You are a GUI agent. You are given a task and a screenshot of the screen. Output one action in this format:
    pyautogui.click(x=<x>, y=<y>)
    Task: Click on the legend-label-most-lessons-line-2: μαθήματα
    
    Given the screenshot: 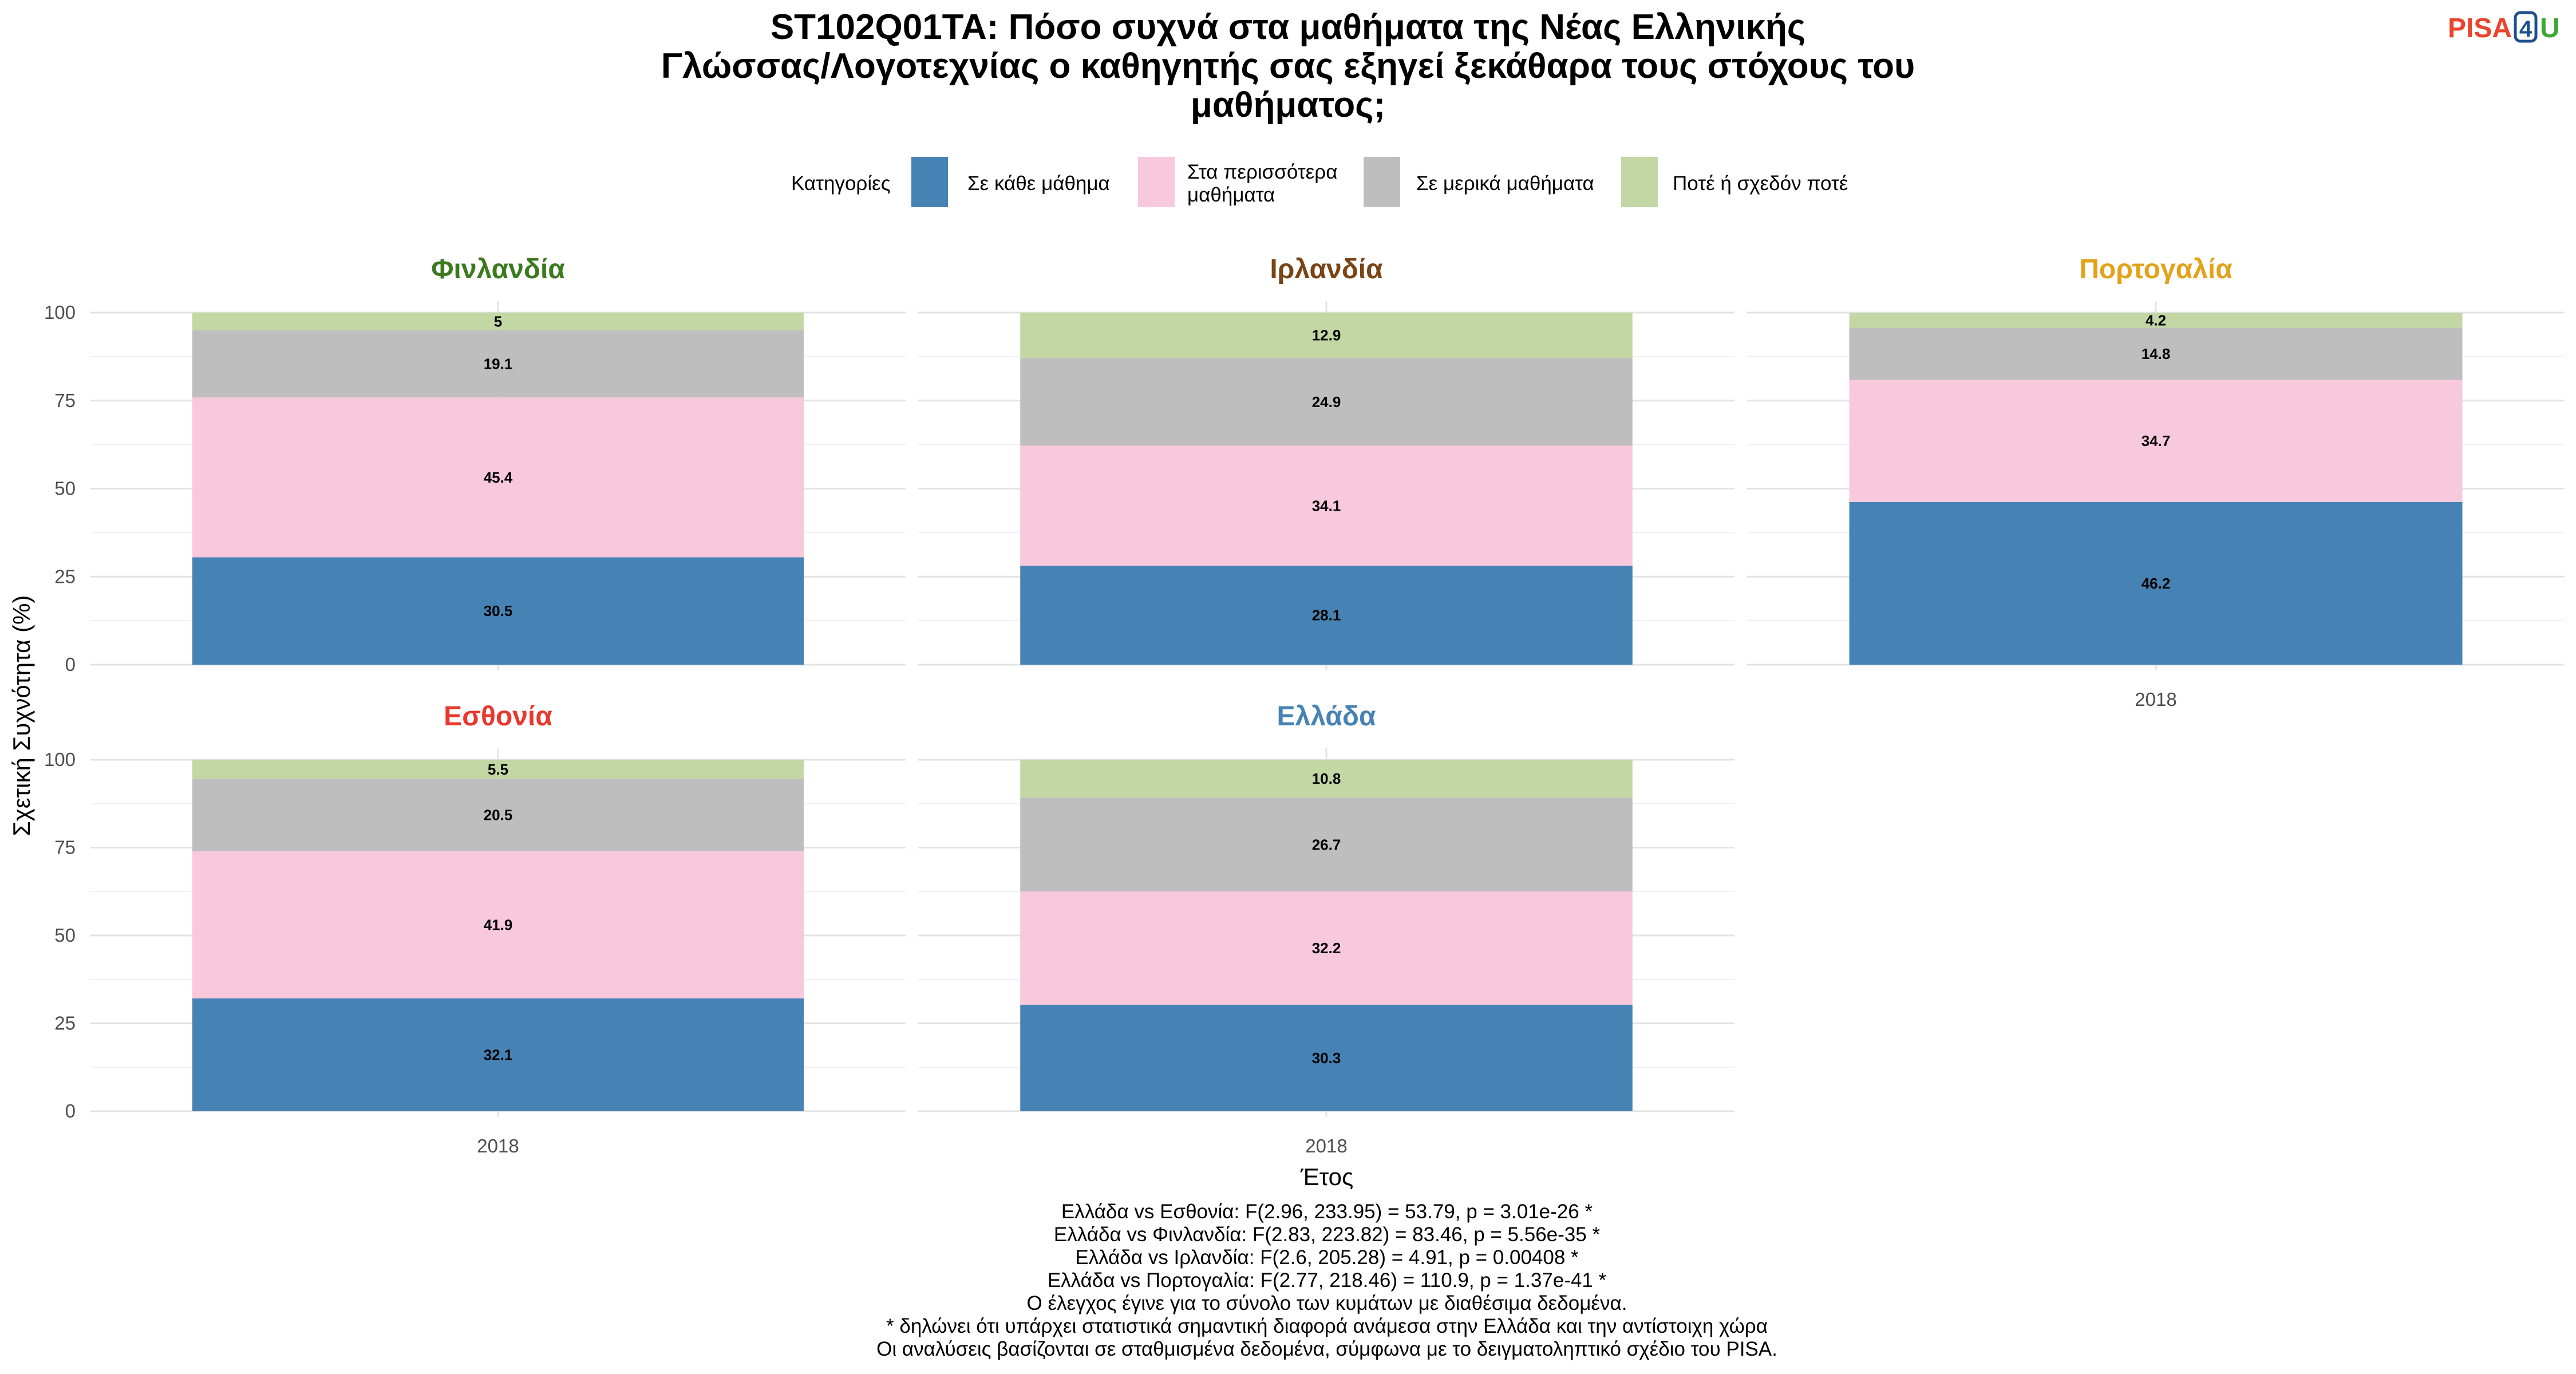 What is the action you would take?
    pyautogui.click(x=1231, y=195)
    